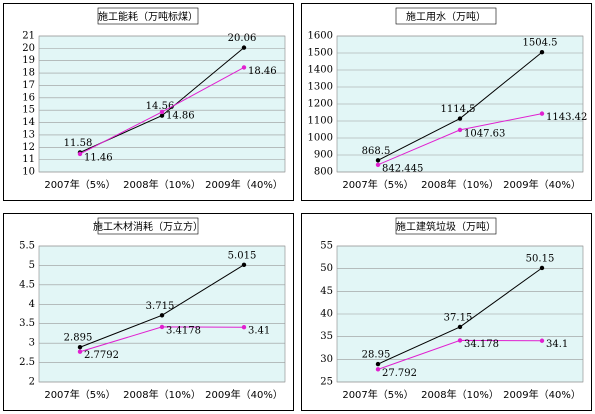 The image size is (595, 414). I want to click on y-tick-label: 3.5, so click(27, 323).